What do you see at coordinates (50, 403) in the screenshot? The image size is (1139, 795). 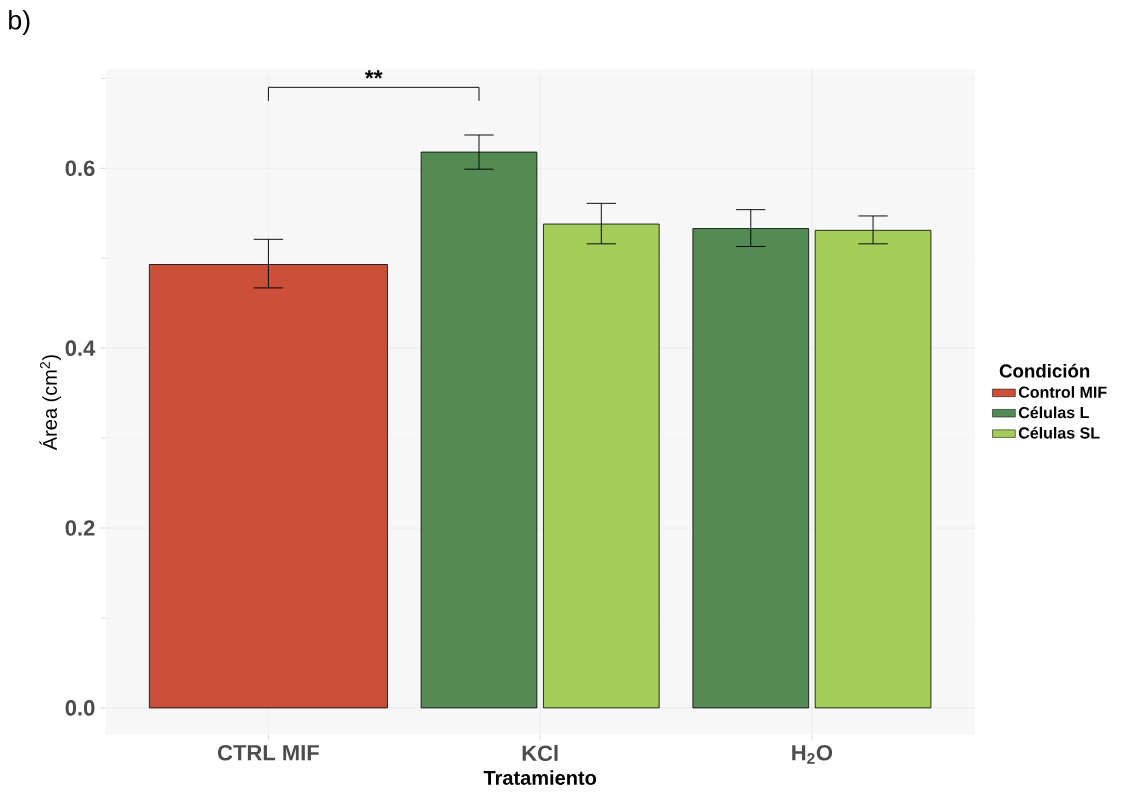 I see `y-axis-title: Área (cm$^{2}$)` at bounding box center [50, 403].